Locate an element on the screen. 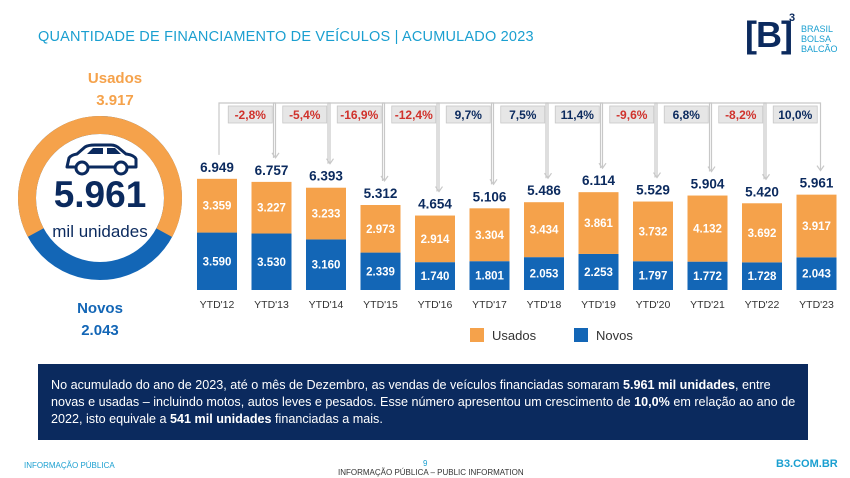 The image size is (850, 478). bar-total-label: 5.486 is located at coordinates (544, 190).